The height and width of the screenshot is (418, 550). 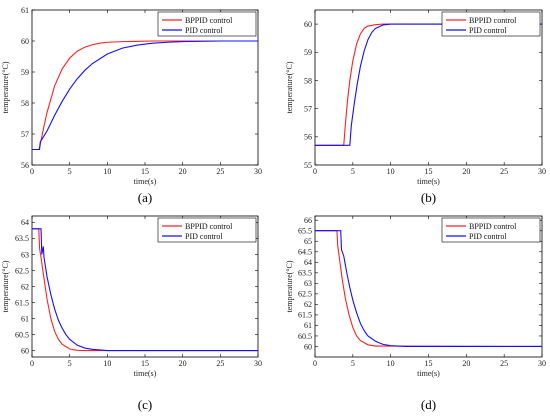 I want to click on y-tick-label: 55, so click(x=308, y=165).